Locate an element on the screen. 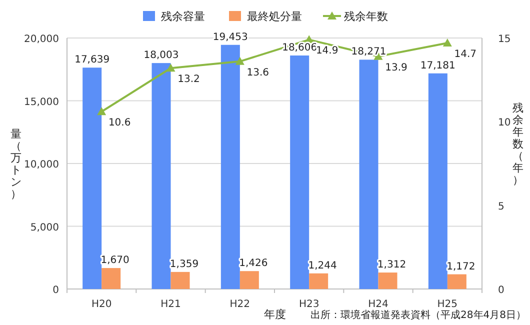 Image resolution: width=530 pixels, height=325 pixels. legend-label: 残余容量 is located at coordinates (183, 16).